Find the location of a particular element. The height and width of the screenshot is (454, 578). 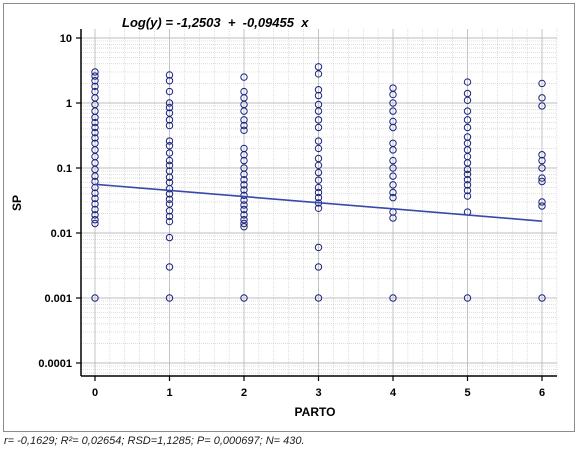

x-tick-label: 3 is located at coordinates (318, 393).